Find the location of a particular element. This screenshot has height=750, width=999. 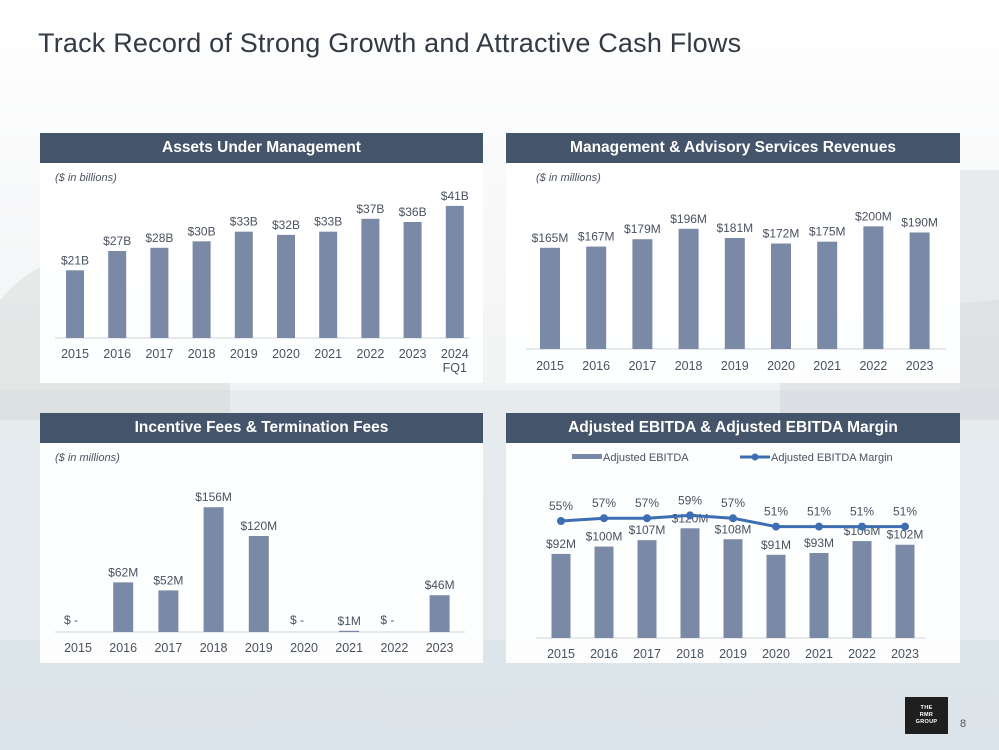

legend-bar-label: Adjusted EBITDA is located at coordinates (646, 458).